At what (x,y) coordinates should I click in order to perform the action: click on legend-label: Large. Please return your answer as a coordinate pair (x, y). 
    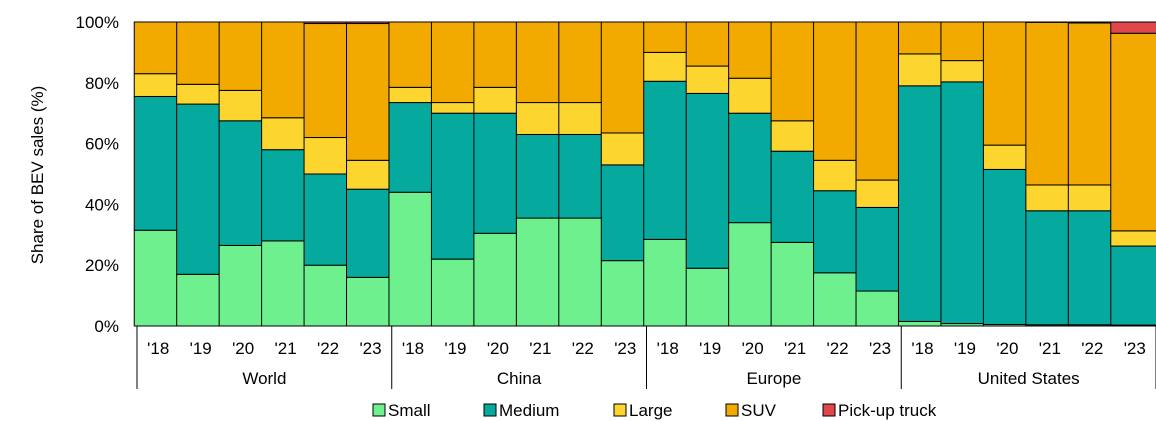
    Looking at the image, I should click on (650, 410).